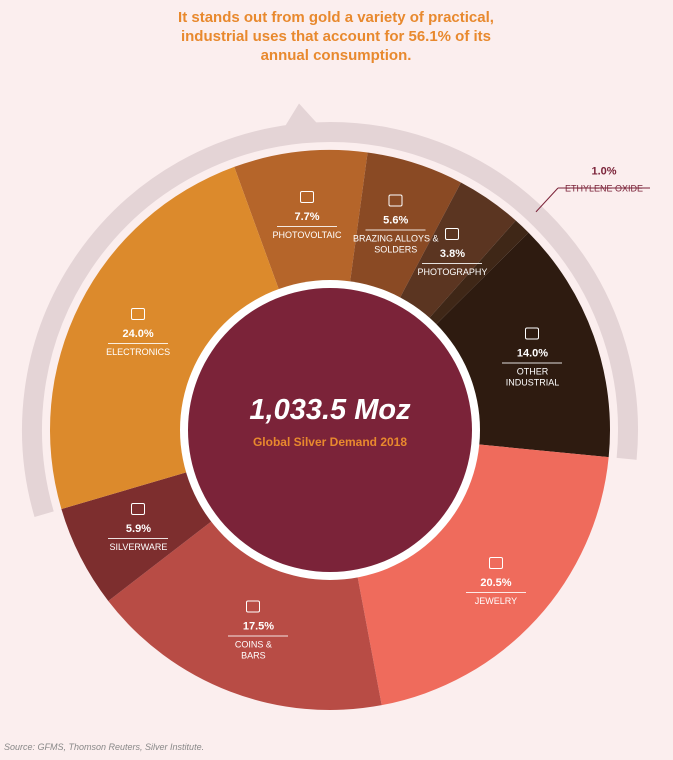 Image resolution: width=673 pixels, height=760 pixels. Describe the element at coordinates (395, 244) in the screenshot. I see `category-label: BRAZING ALLOYS & SOLDERS` at that location.